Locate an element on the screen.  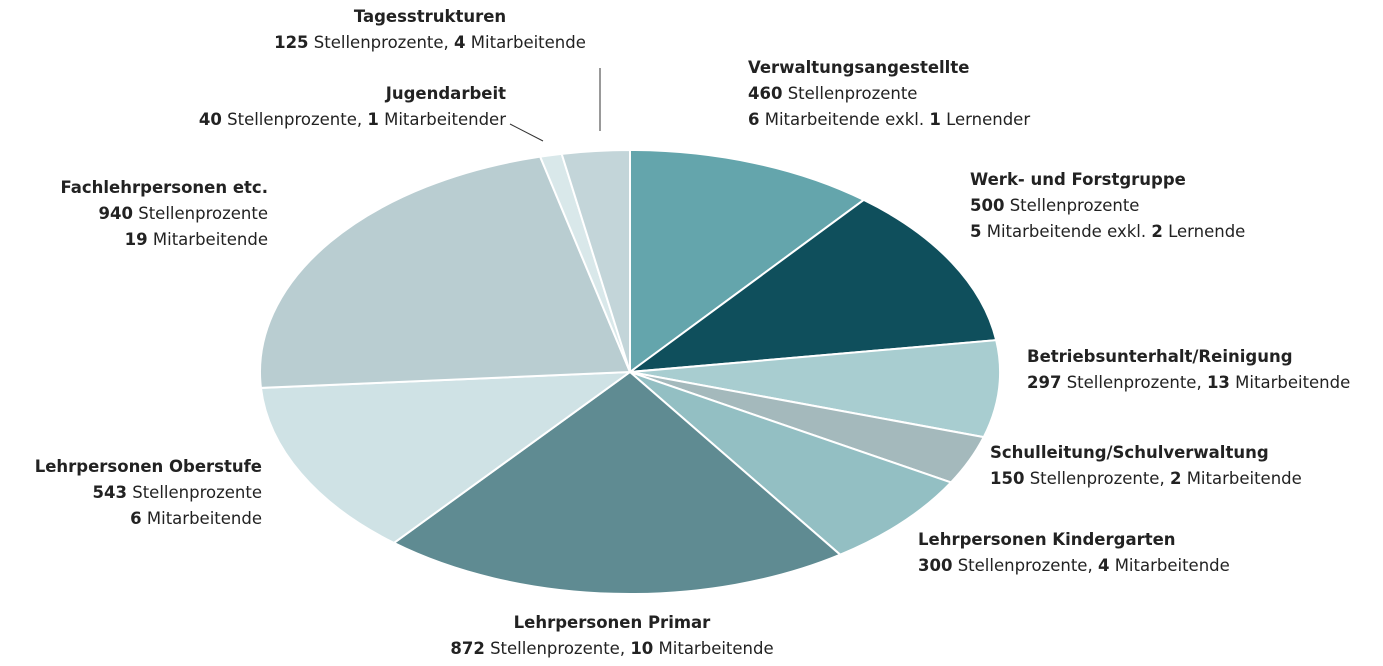
slice-label-title: Fachlehrpersonen etc. is located at coordinates (164, 187).